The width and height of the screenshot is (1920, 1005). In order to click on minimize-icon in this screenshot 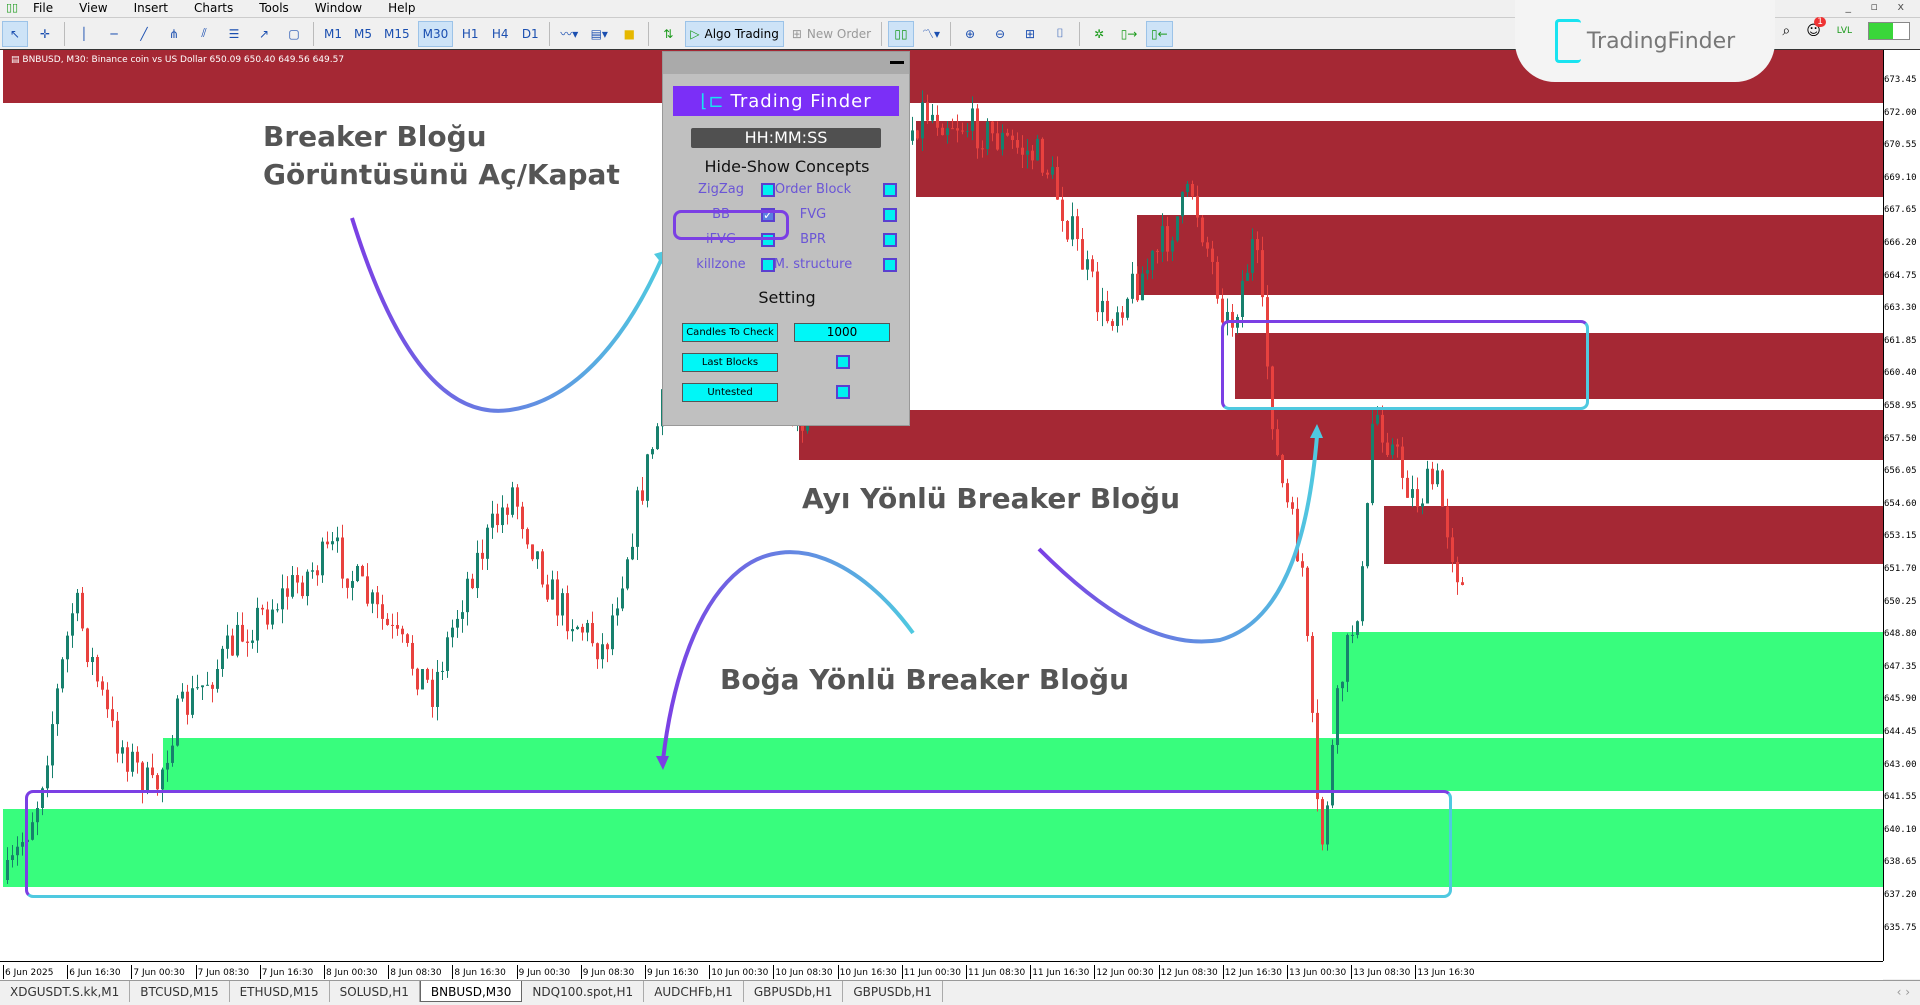, I will do `click(897, 62)`.